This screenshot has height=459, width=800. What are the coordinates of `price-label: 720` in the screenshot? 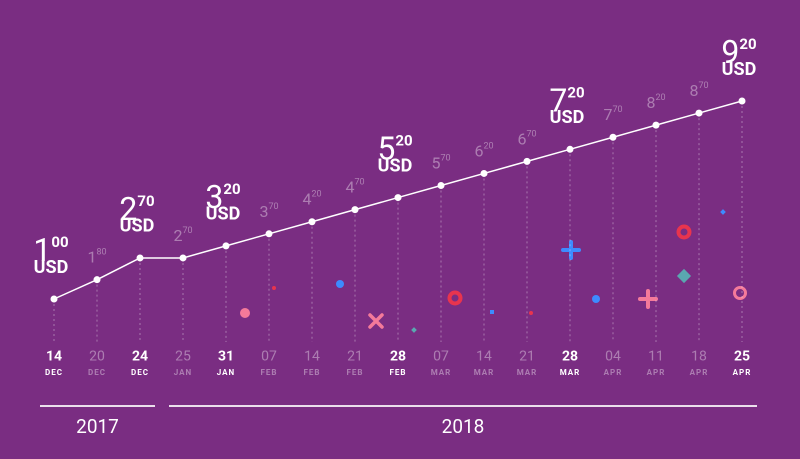 It's located at (566, 101).